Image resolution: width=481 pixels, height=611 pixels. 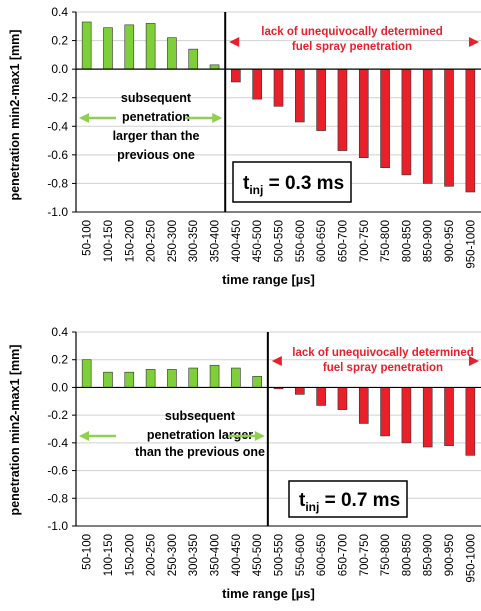 I want to click on tinj-label: tinj = 0.7 ms, so click(x=349, y=502).